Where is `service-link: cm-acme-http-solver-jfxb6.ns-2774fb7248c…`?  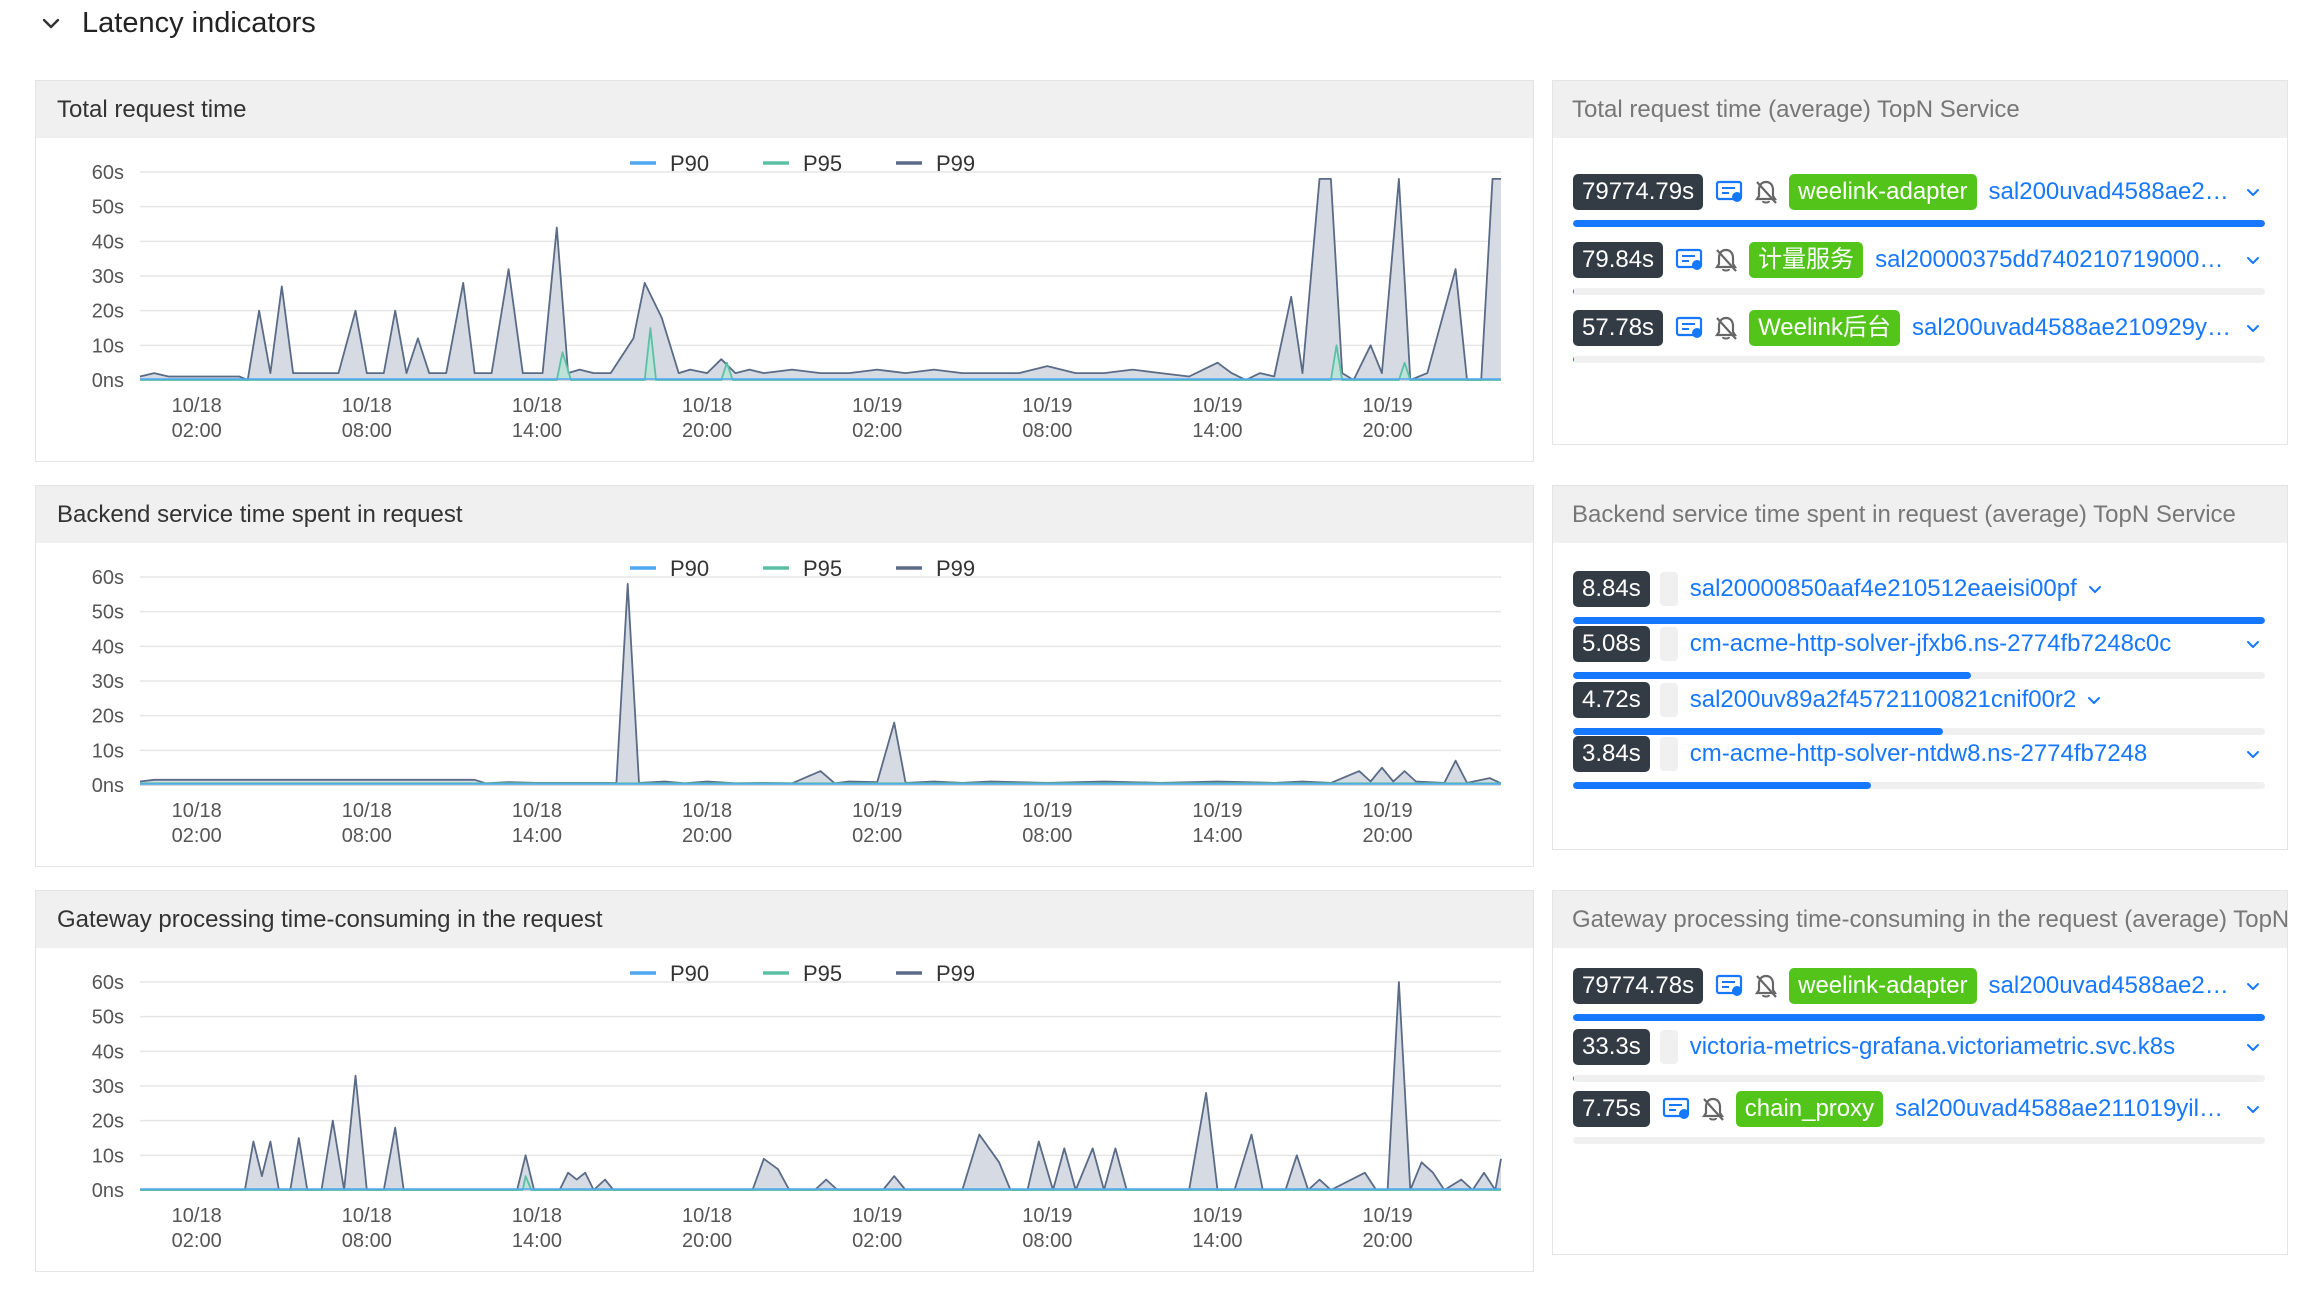
service-link: cm-acme-http-solver-jfxb6.ns-2774fb7248c… is located at coordinates (1930, 643).